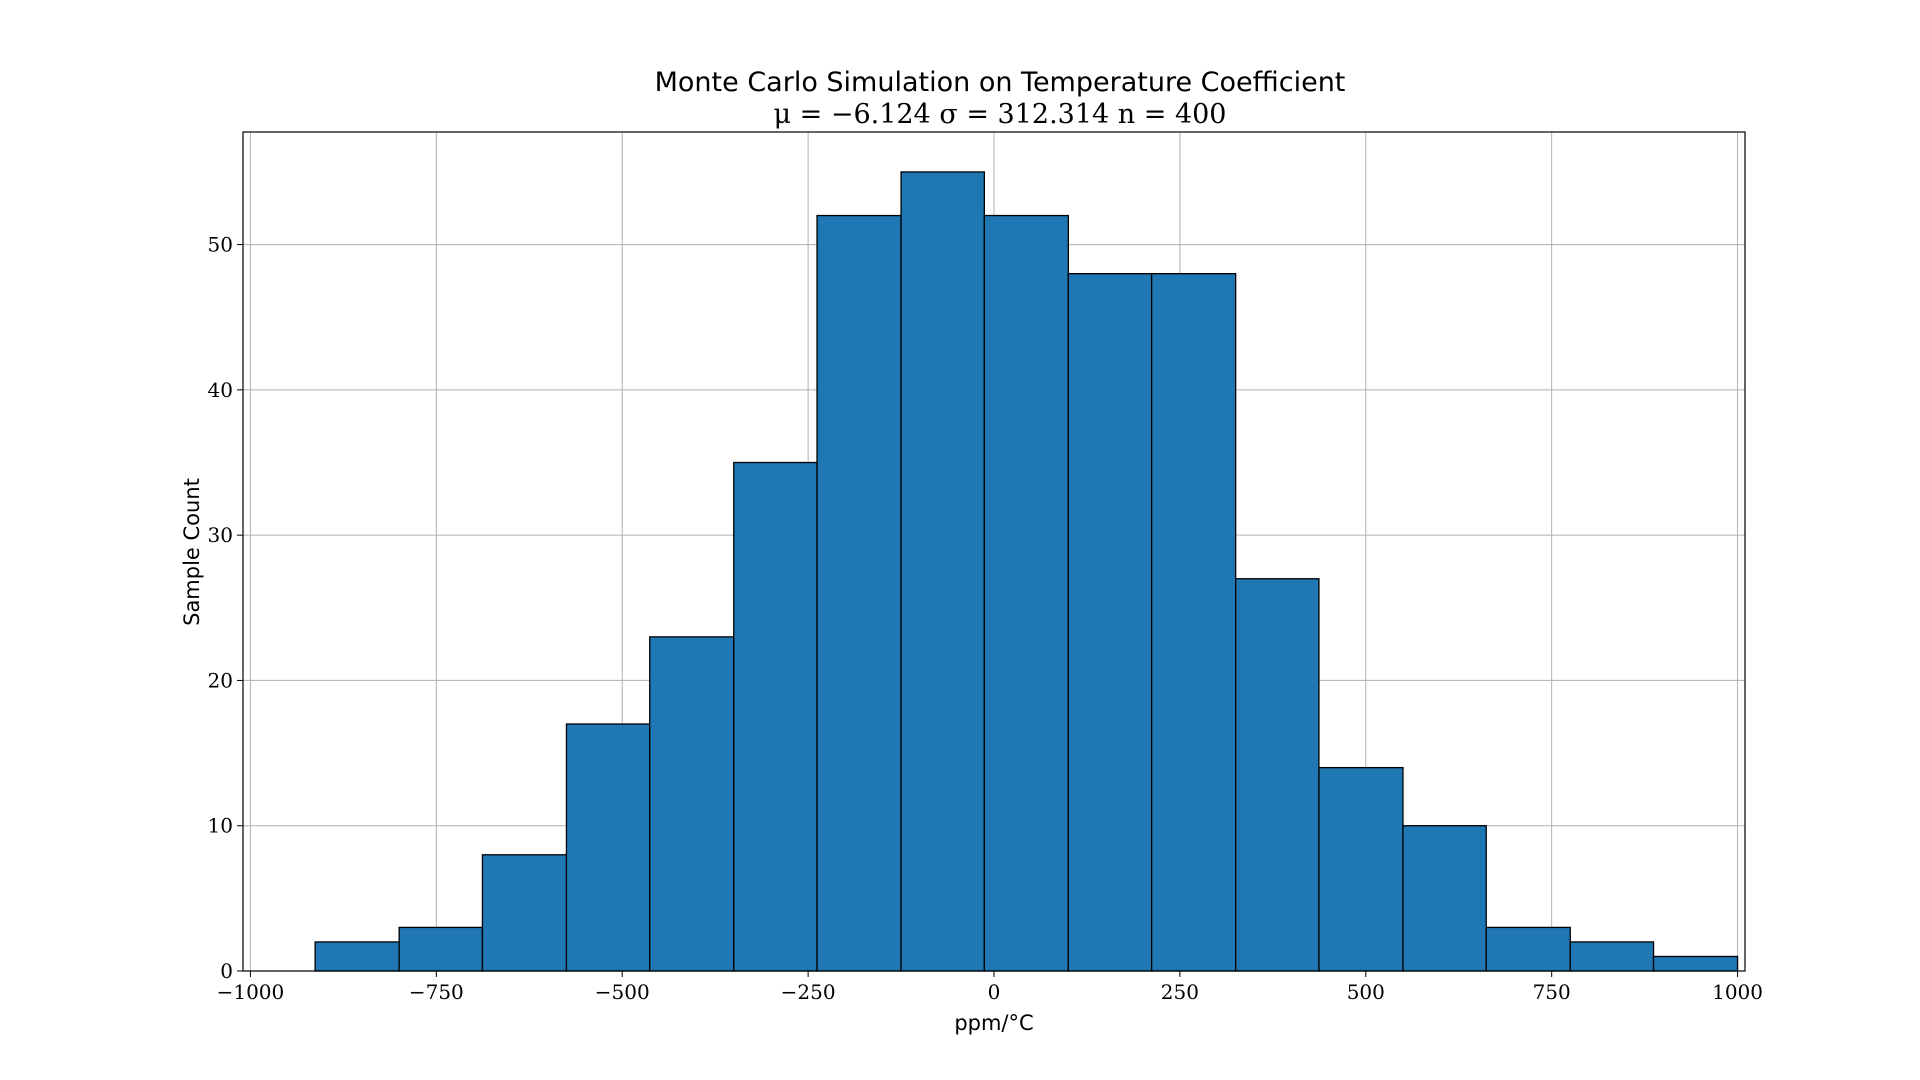 The height and width of the screenshot is (1080, 1920). What do you see at coordinates (220, 245) in the screenshot?
I see `y-tick-label: 50` at bounding box center [220, 245].